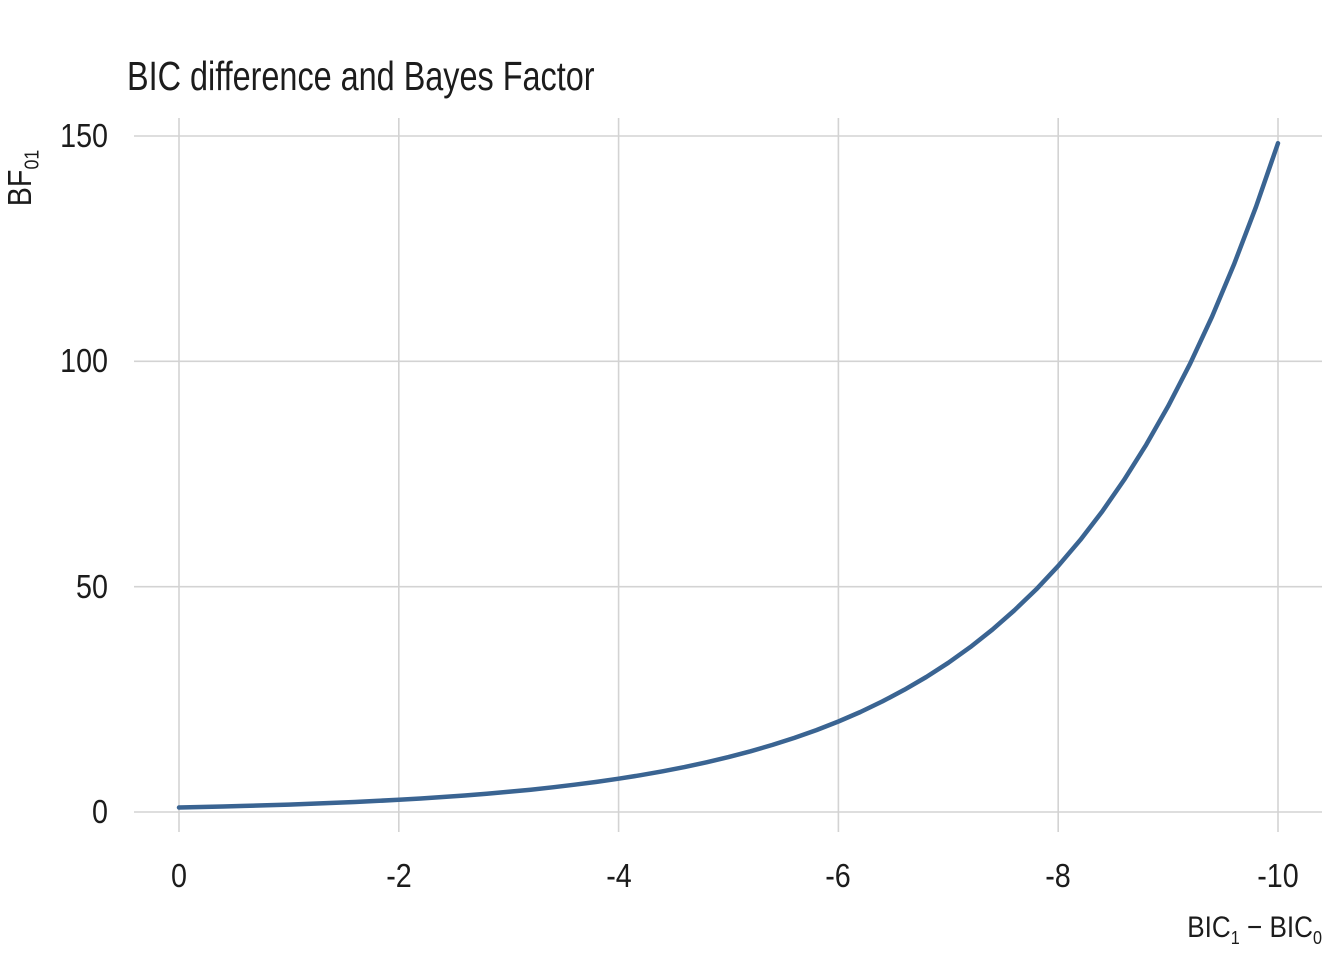  What do you see at coordinates (1209, 927) in the screenshot?
I see `x-axis-label-base1: BIC` at bounding box center [1209, 927].